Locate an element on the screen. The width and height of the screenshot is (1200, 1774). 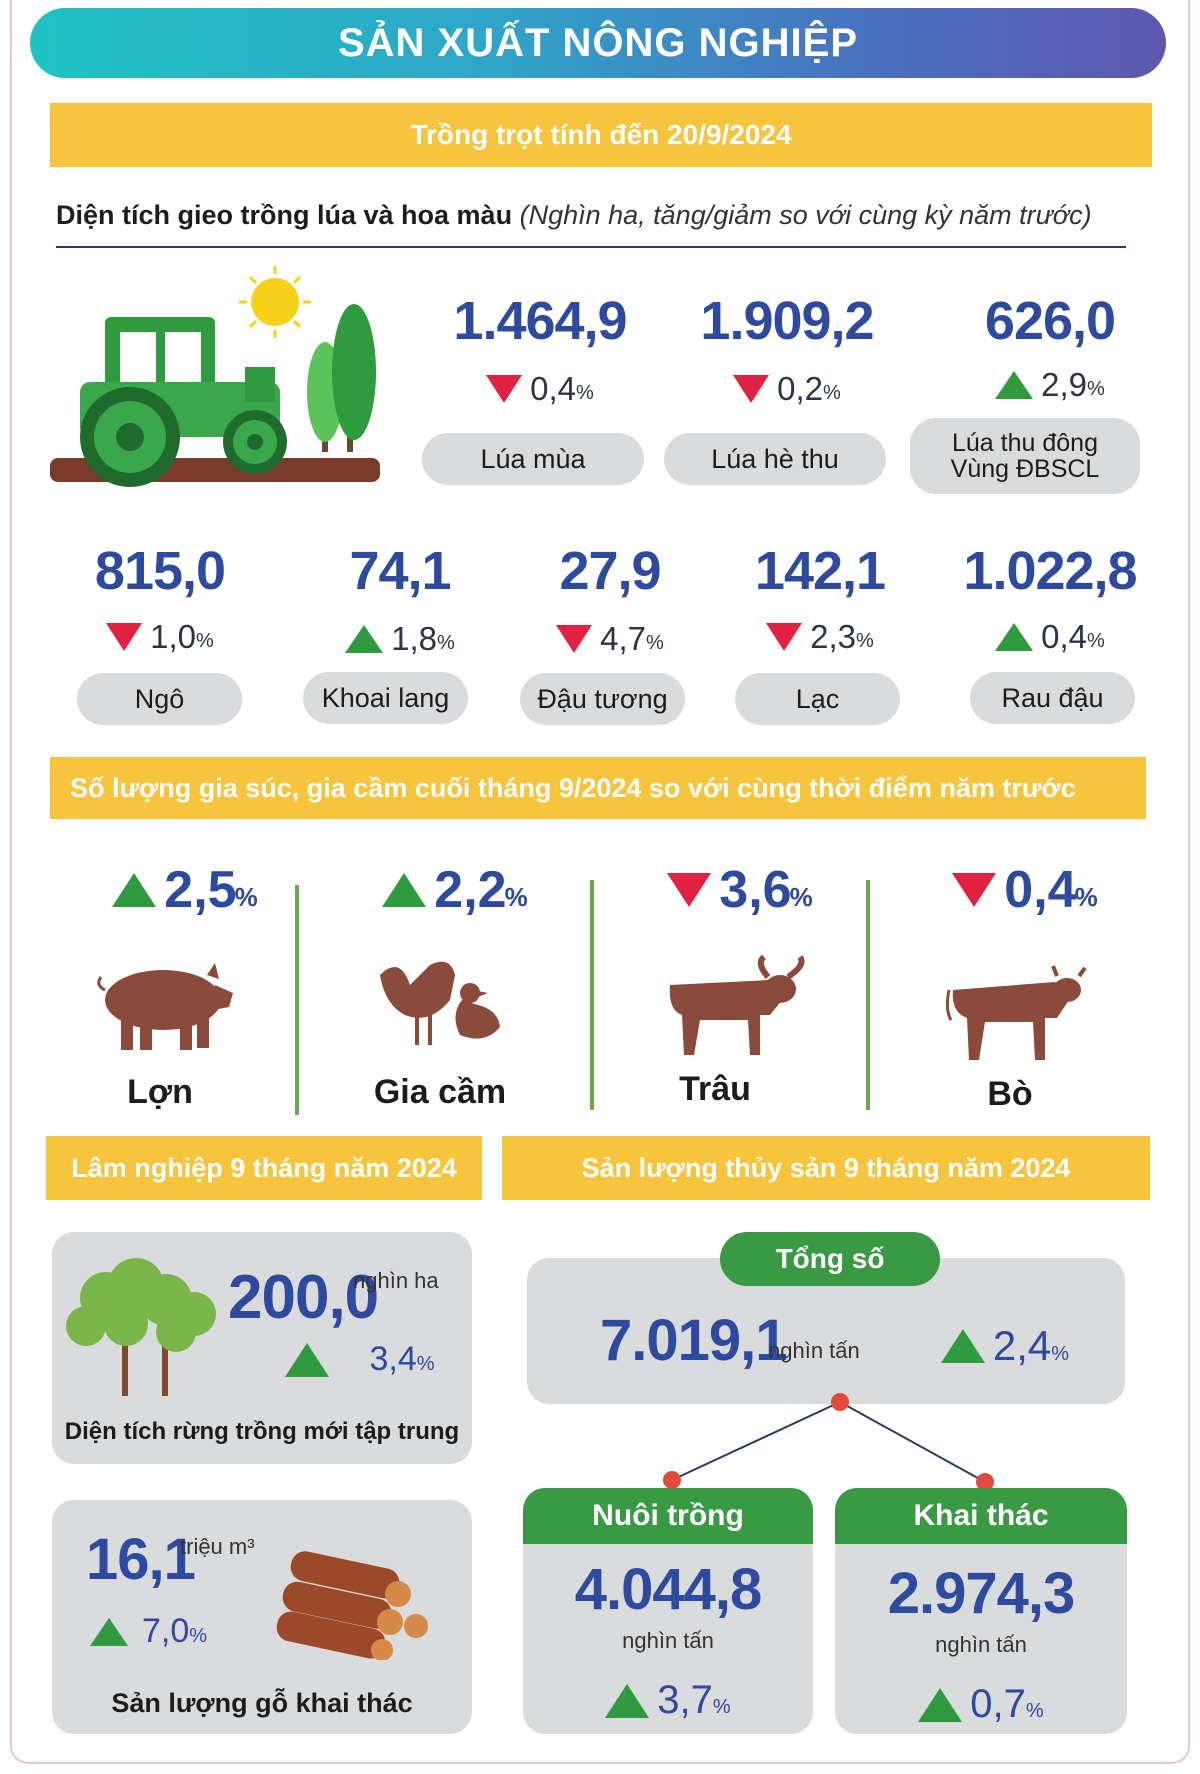
cow-icon is located at coordinates (1016, 1012).